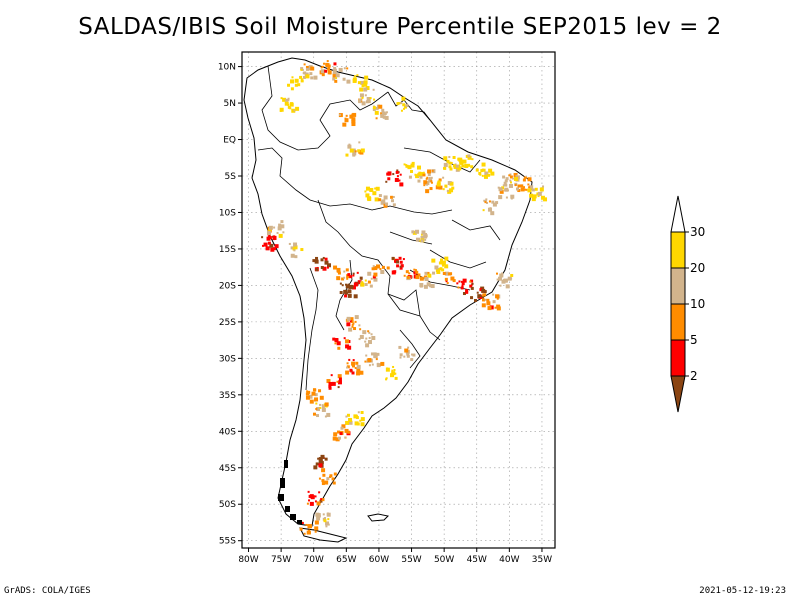 This screenshot has width=800, height=600. I want to click on tierra-del-fuego-outline, so click(323, 535).